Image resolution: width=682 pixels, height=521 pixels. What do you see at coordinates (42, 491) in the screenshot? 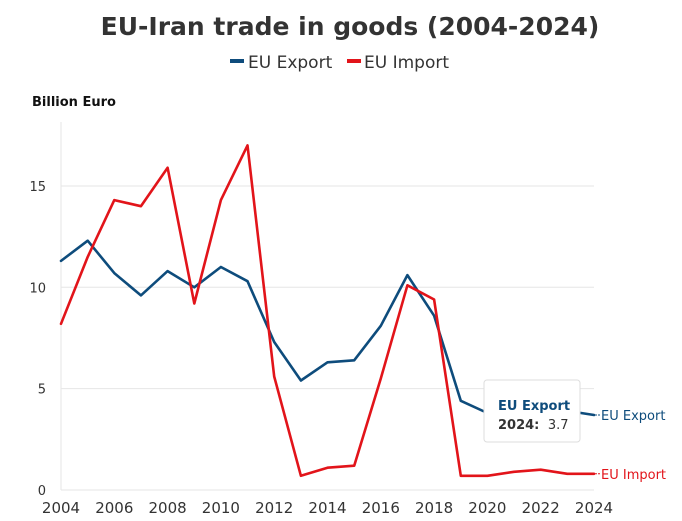
I see `y-tick-label: 0` at bounding box center [42, 491].